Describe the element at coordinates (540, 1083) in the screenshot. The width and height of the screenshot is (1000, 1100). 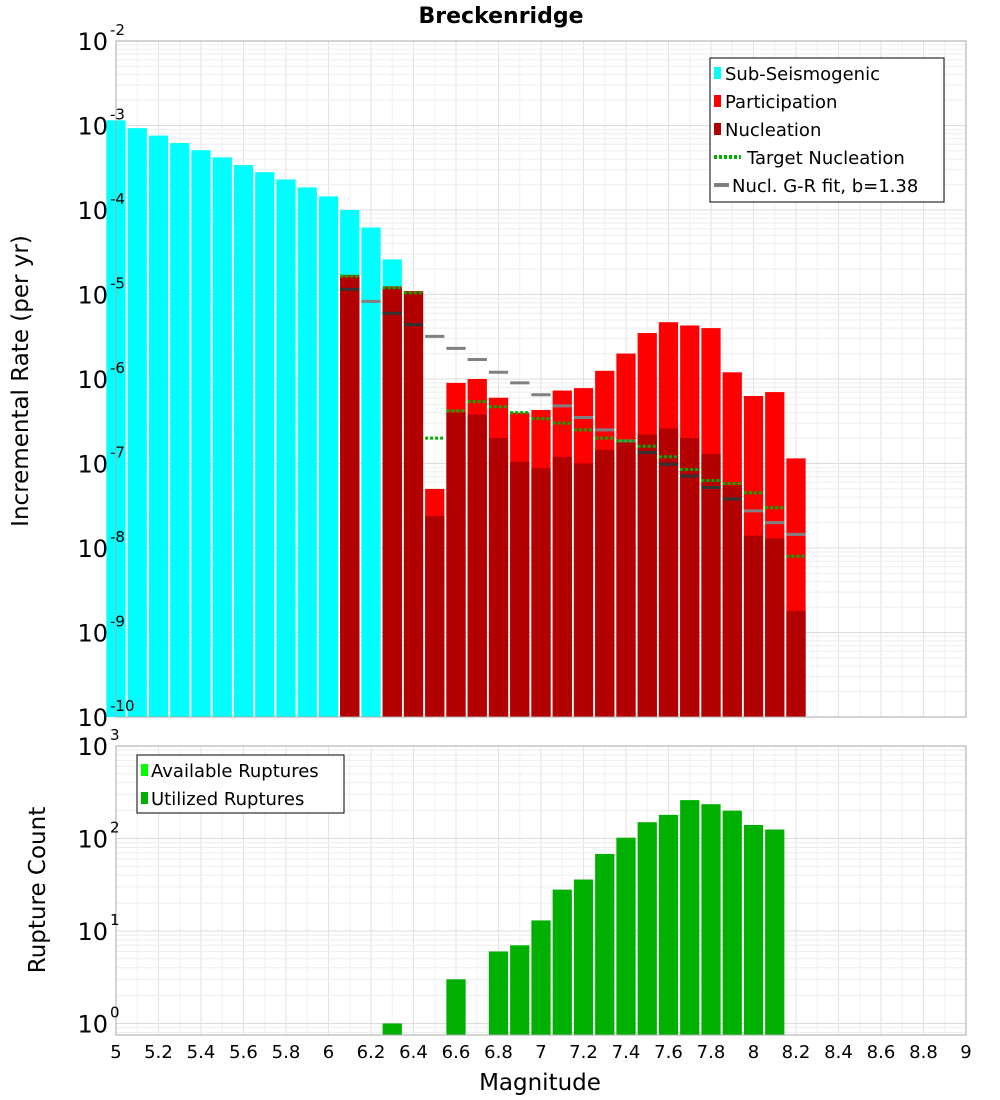
I see `x-axis-label: Magnitude` at that location.